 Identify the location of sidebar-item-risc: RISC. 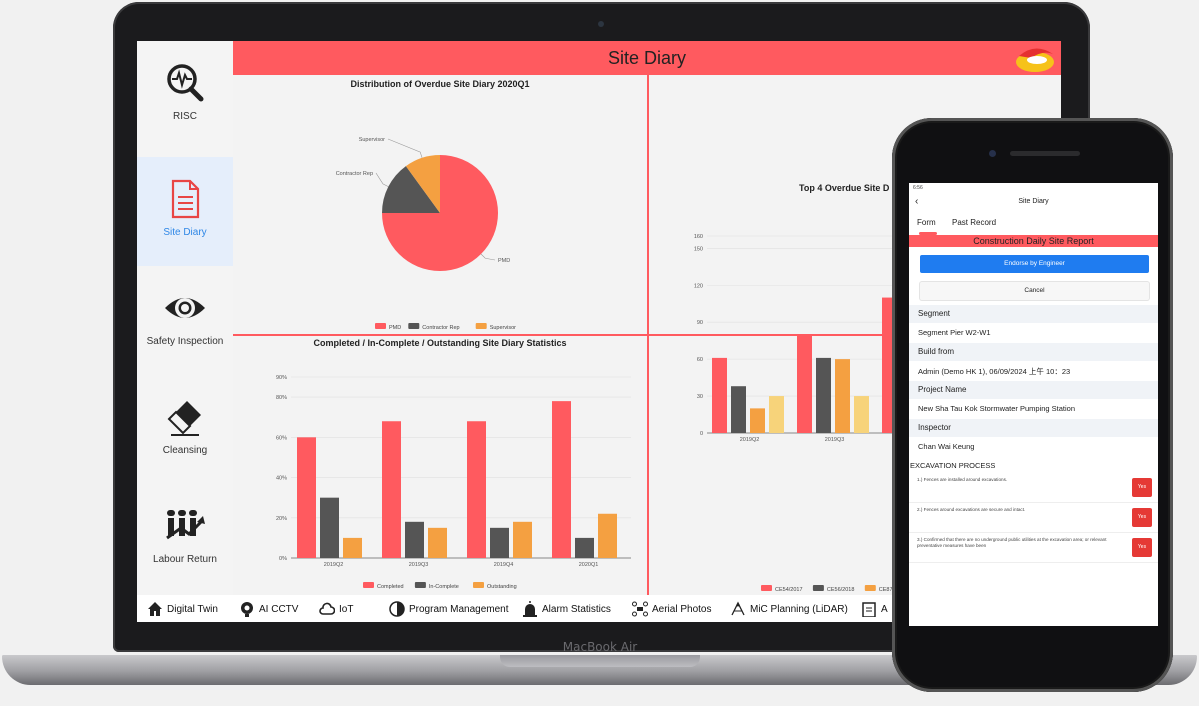
(185, 95).